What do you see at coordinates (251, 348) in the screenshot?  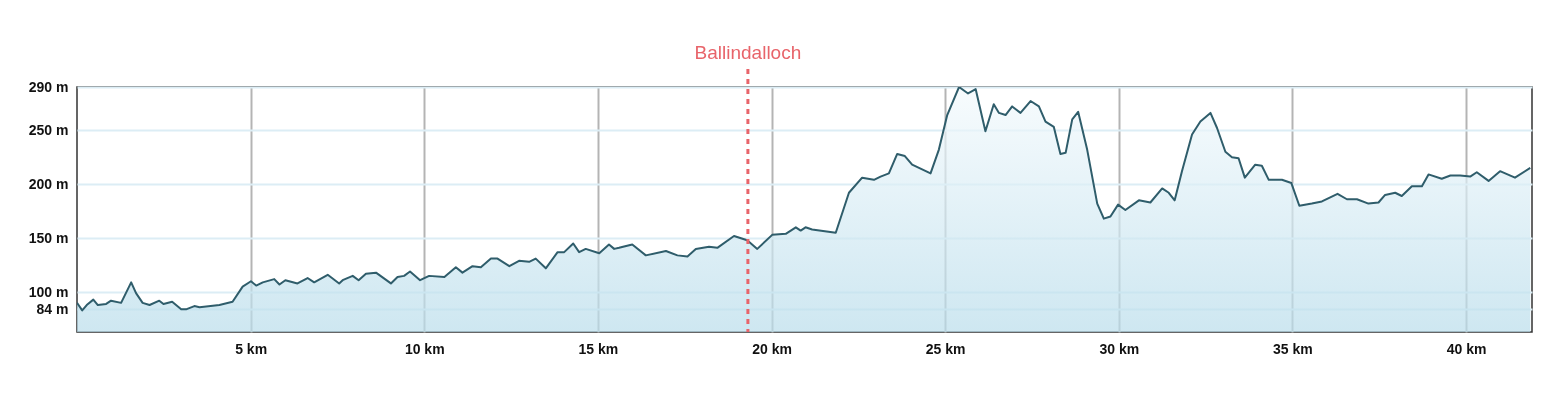 I see `x-tick-label: 5 km` at bounding box center [251, 348].